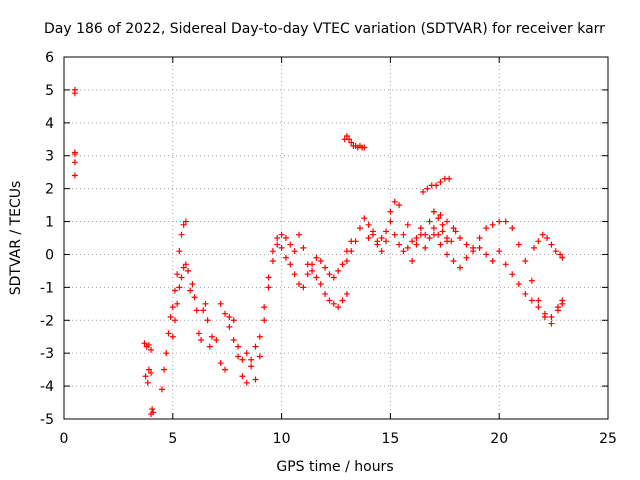  What do you see at coordinates (64, 439) in the screenshot?
I see `x-tick-label: 0` at bounding box center [64, 439].